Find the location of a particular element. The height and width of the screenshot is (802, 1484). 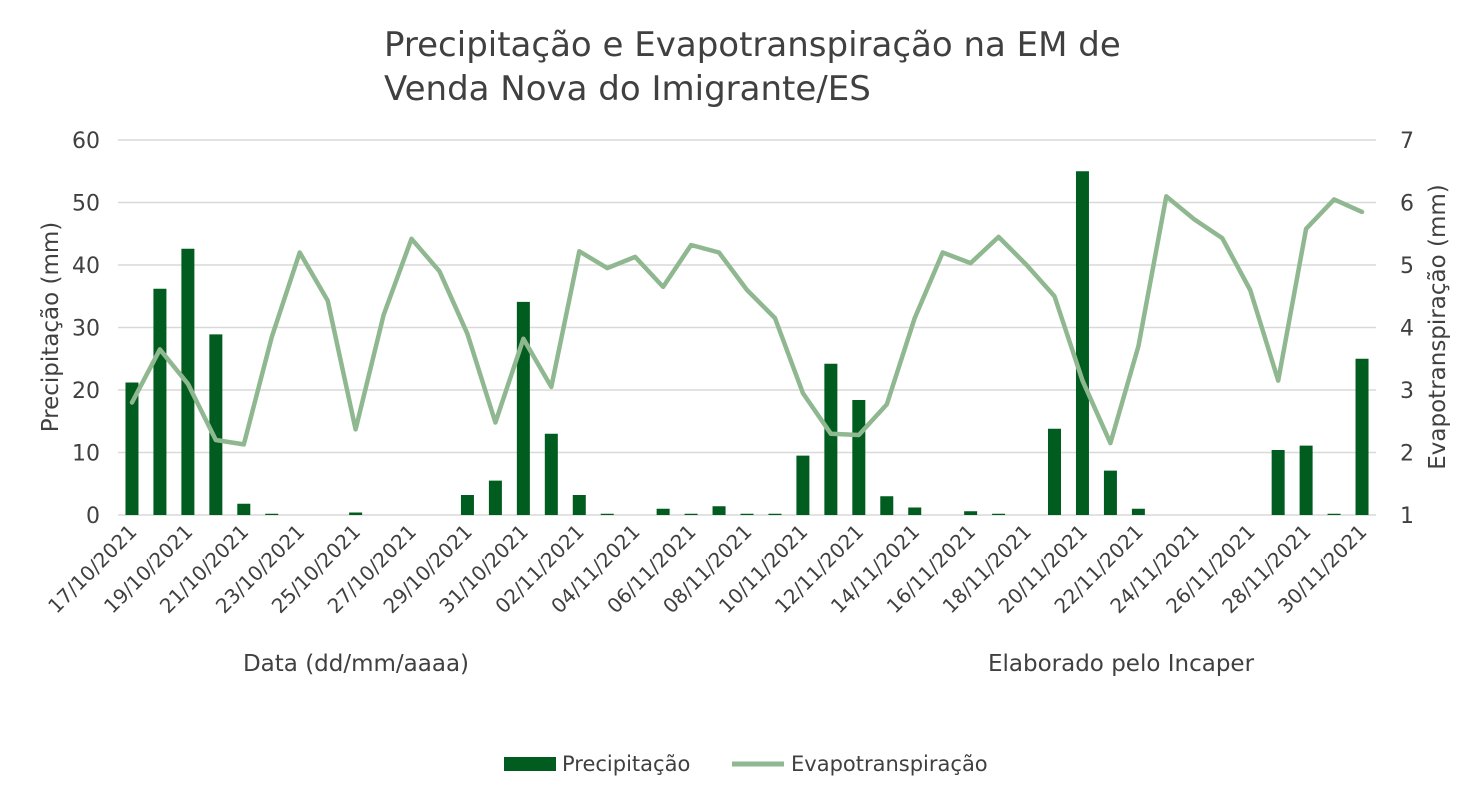

y-tick-label: 20 is located at coordinates (86, 391).